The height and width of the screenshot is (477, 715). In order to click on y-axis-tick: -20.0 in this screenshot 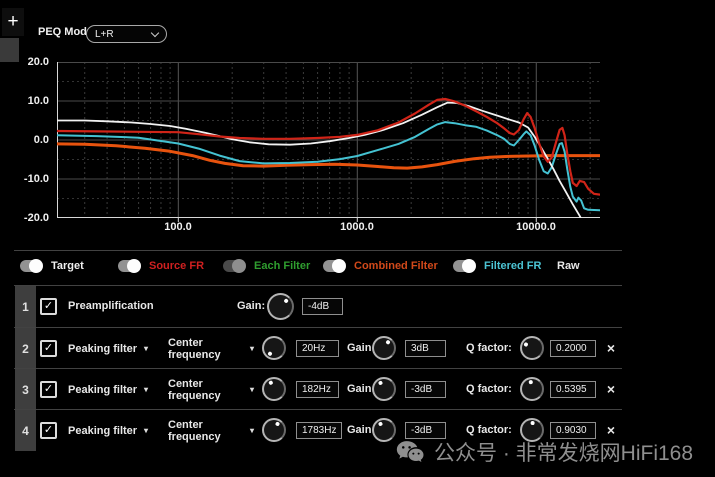, I will do `click(36, 218)`.